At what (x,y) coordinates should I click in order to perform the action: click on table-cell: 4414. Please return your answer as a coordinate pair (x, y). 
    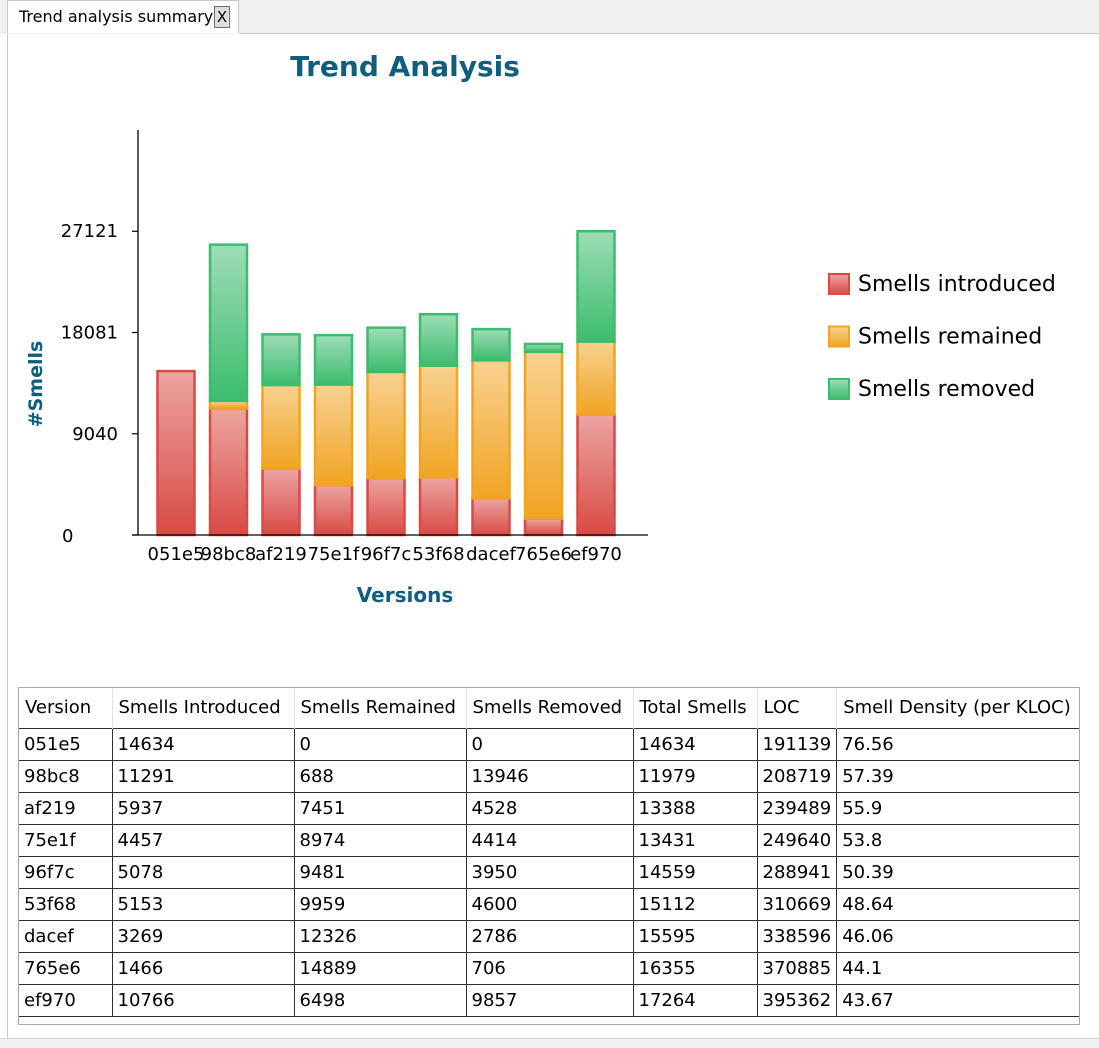
    Looking at the image, I should click on (549, 840).